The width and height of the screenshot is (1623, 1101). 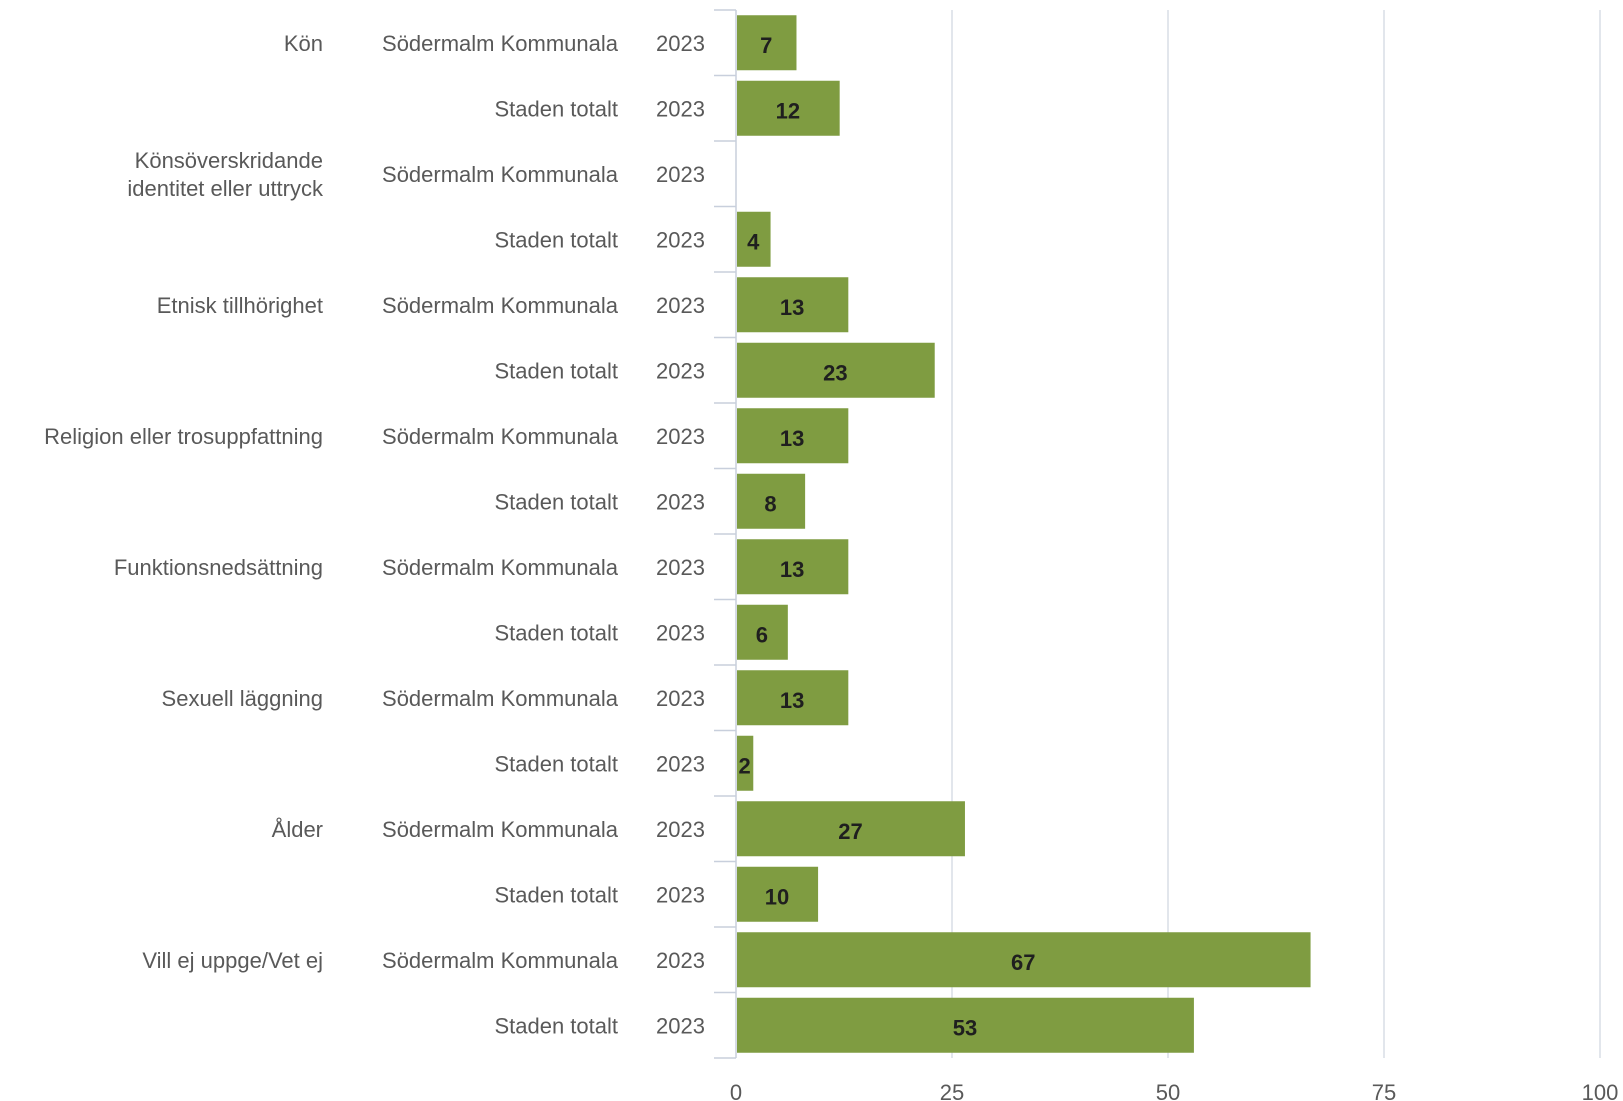 I want to click on bar-value-label: 10, so click(x=777, y=896).